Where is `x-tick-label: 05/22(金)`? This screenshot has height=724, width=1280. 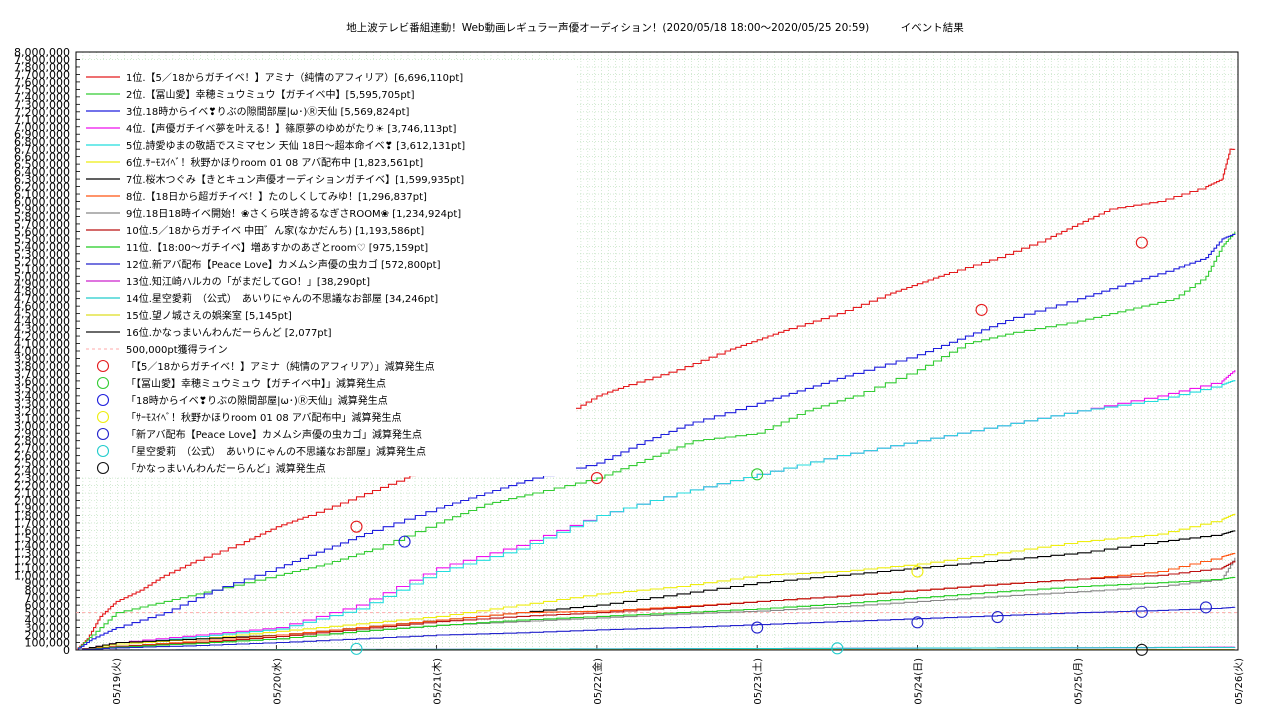 x-tick-label: 05/22(金) is located at coordinates (597, 681).